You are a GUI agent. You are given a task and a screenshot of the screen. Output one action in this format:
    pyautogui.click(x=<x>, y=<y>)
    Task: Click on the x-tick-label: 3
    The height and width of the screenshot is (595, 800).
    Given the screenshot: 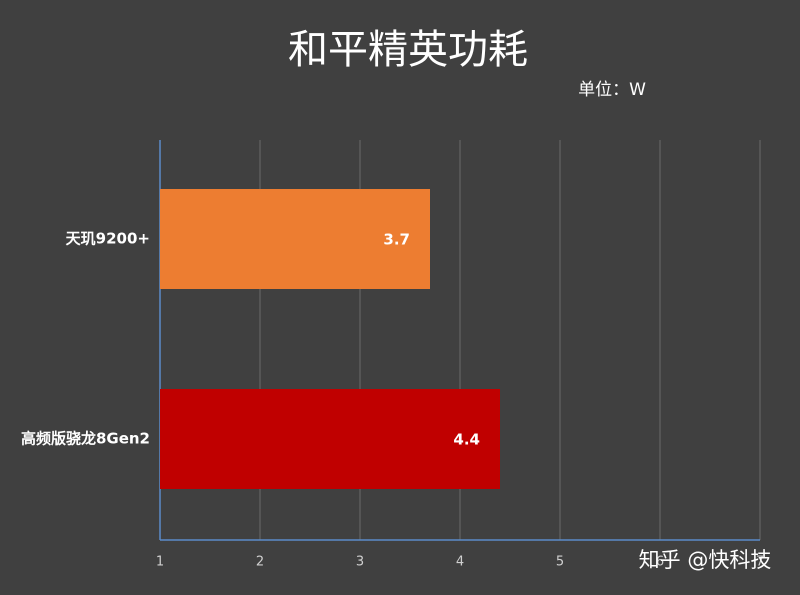 What is the action you would take?
    pyautogui.click(x=360, y=562)
    